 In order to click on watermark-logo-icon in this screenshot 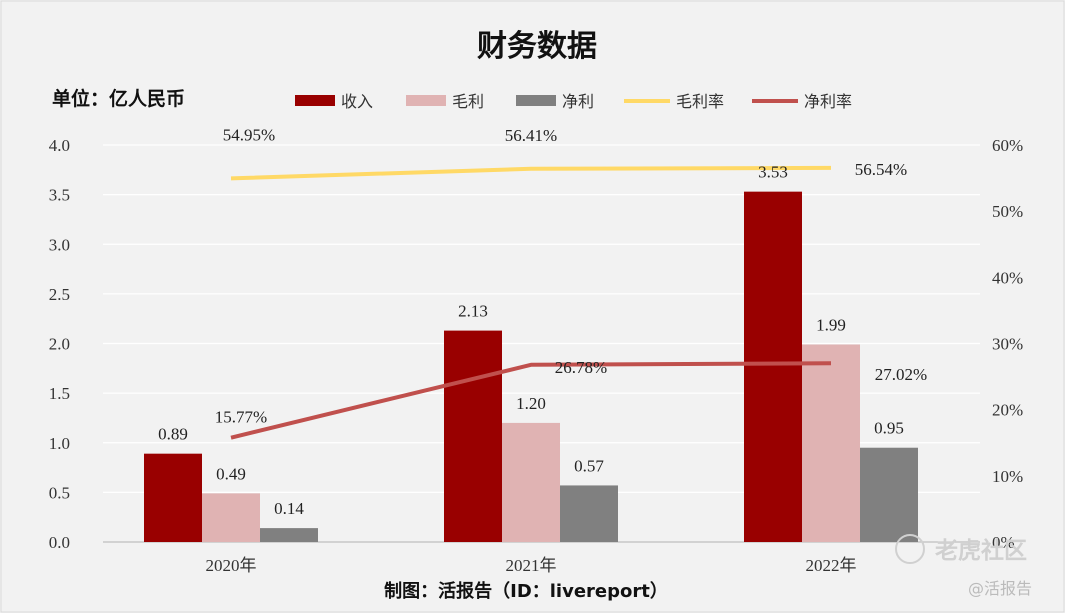, I will do `click(910, 549)`.